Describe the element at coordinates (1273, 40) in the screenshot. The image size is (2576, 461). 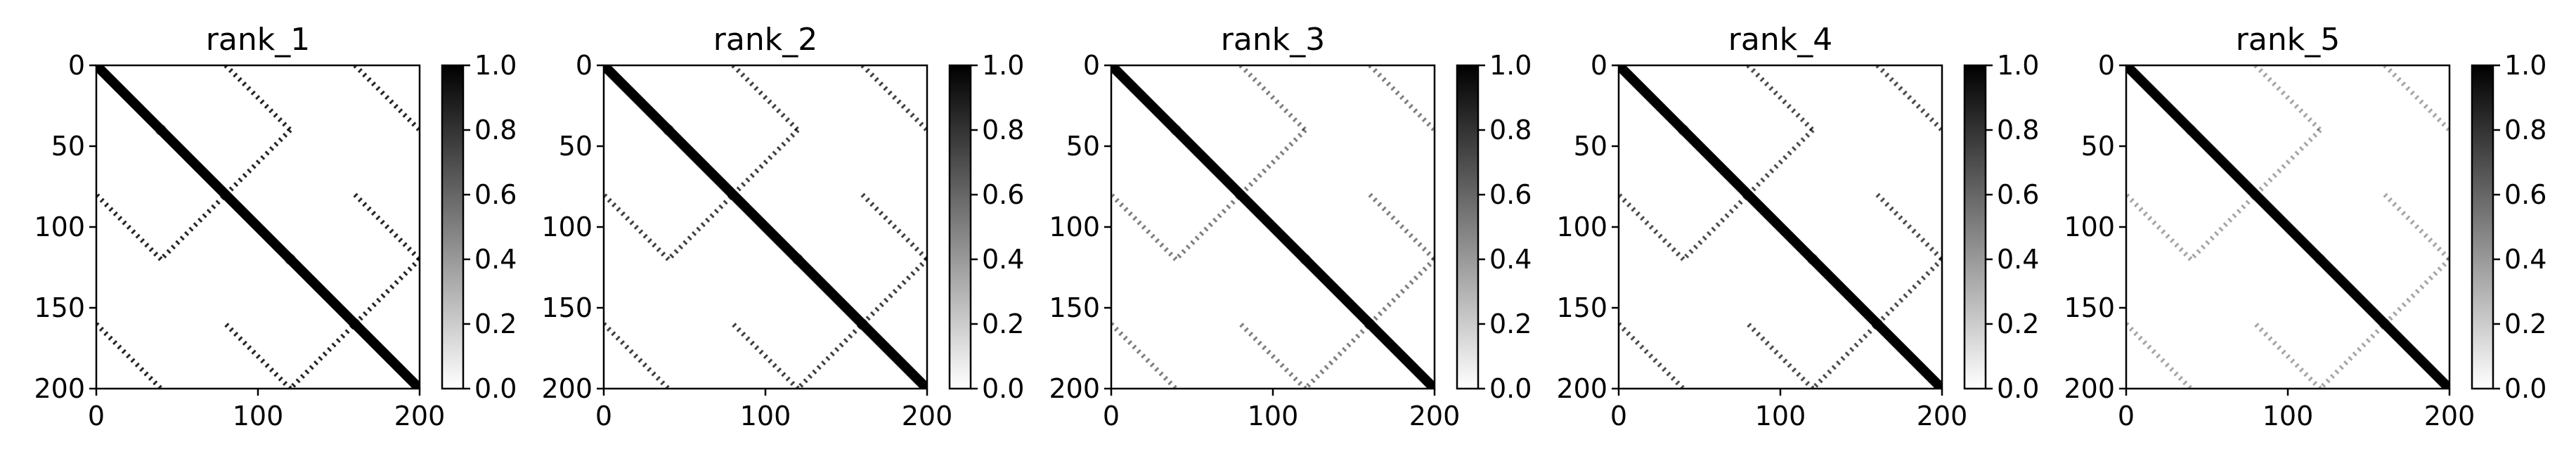
I see `panel-title: rank_3` at that location.